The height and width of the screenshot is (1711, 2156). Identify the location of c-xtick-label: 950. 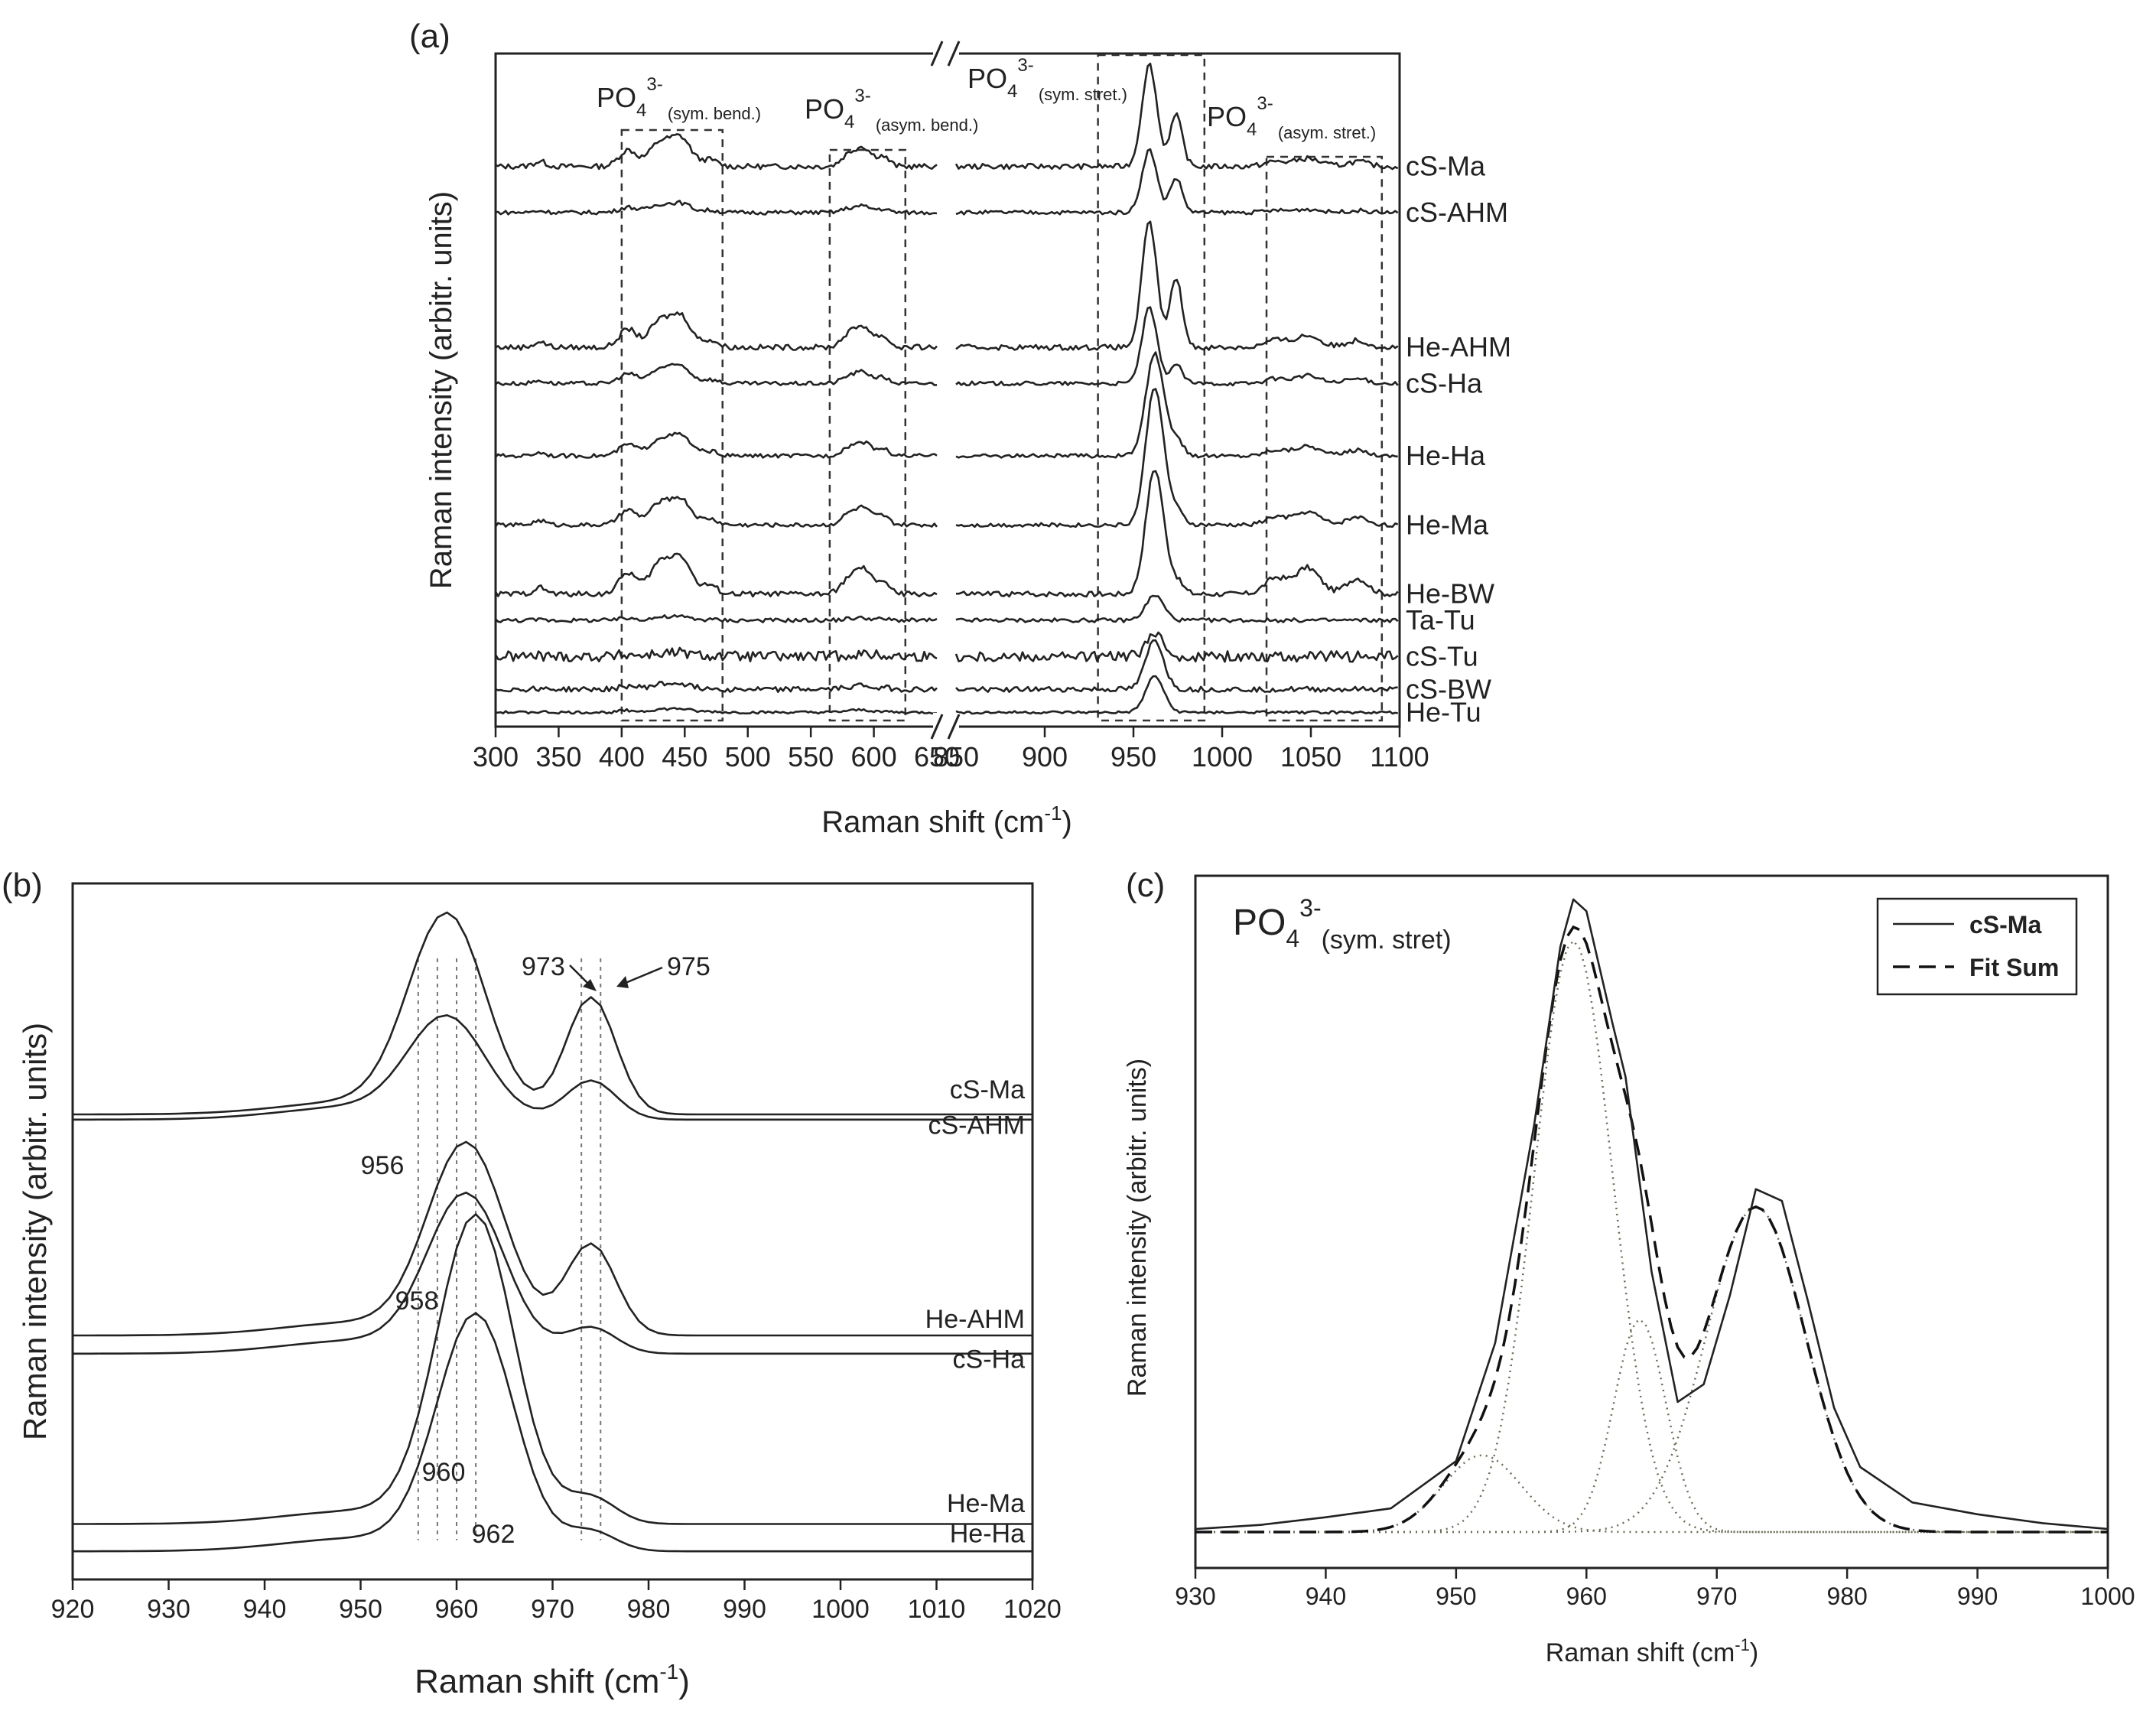
(1456, 1596).